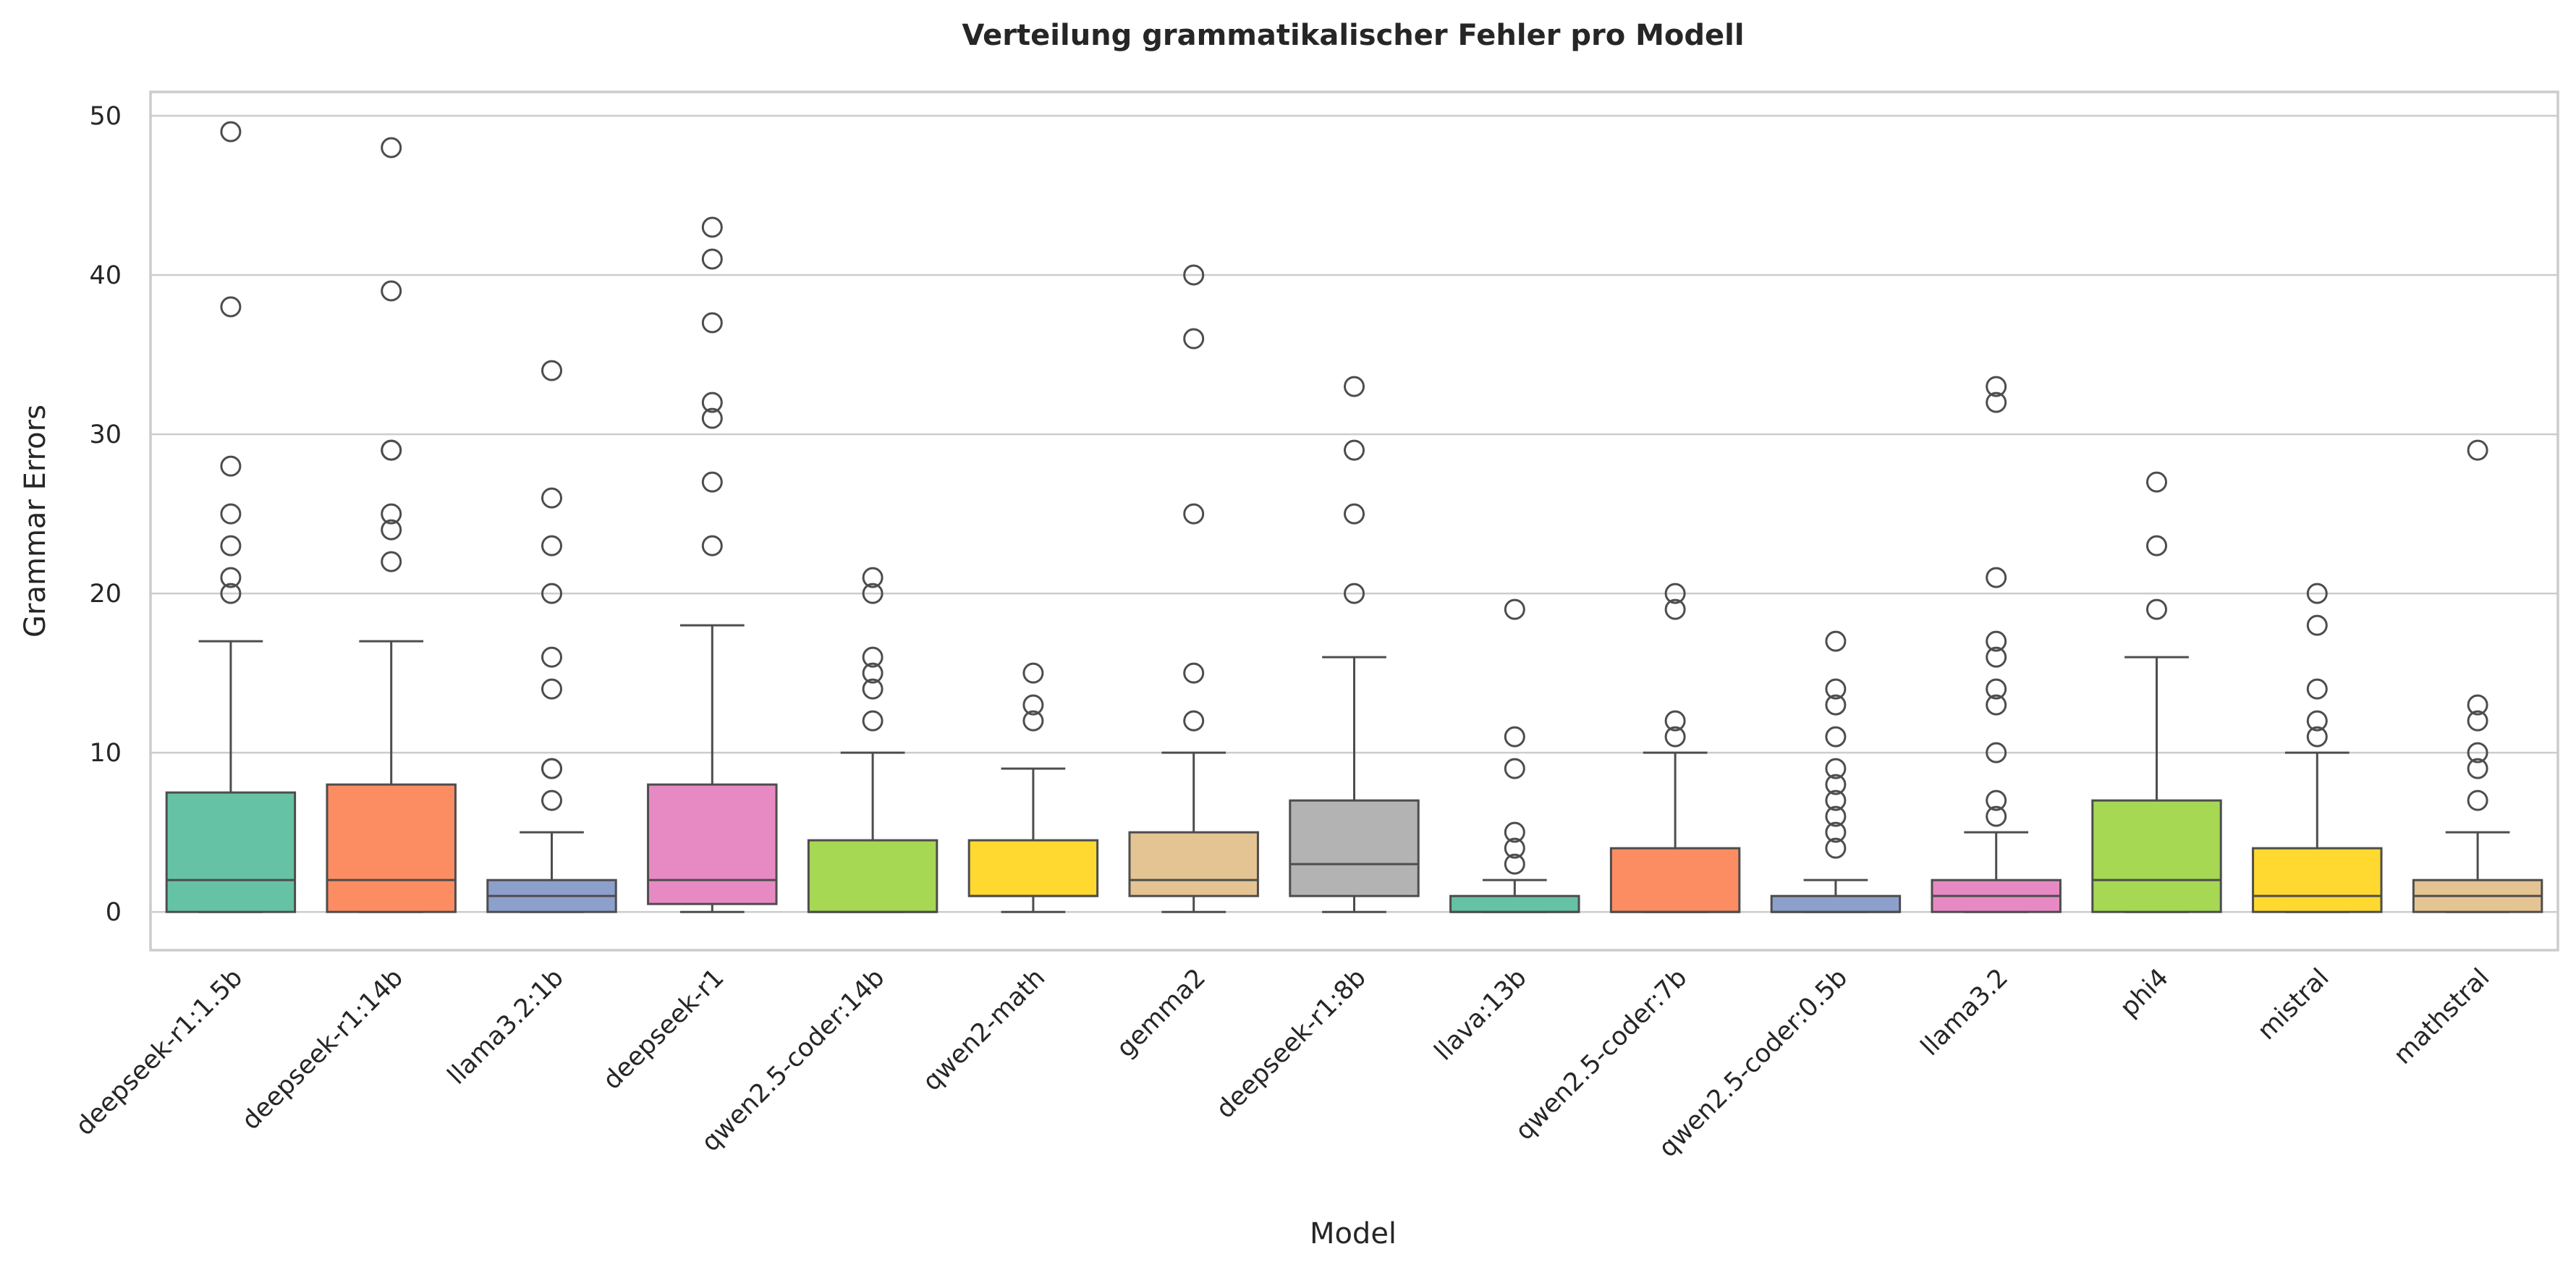 The width and height of the screenshot is (2576, 1270). I want to click on x-tick-label: qwen2.5-coder:14b, so click(793, 1060).